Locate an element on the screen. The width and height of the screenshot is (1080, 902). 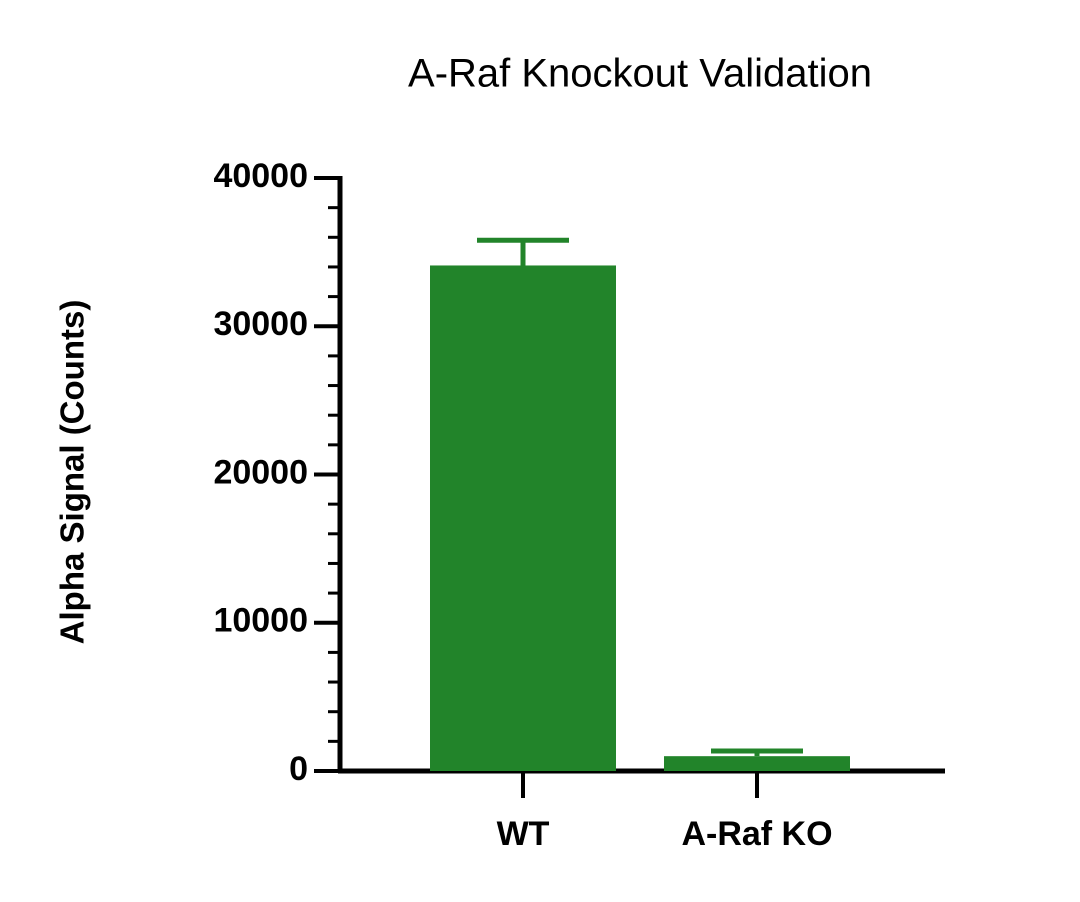
y-tick-label: 20000 is located at coordinates (260, 472).